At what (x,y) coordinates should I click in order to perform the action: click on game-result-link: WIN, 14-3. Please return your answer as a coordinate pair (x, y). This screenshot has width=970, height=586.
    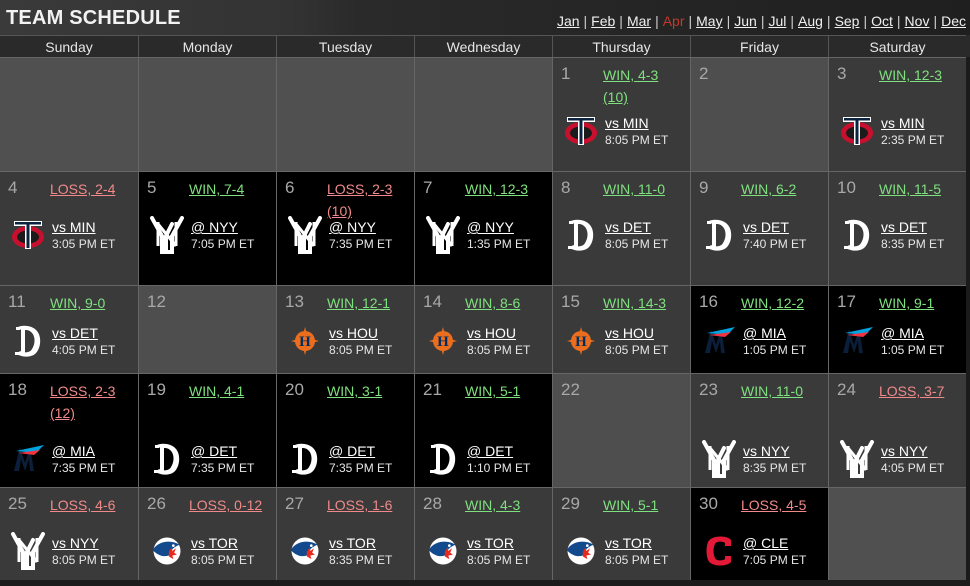
    Looking at the image, I should click on (634, 303).